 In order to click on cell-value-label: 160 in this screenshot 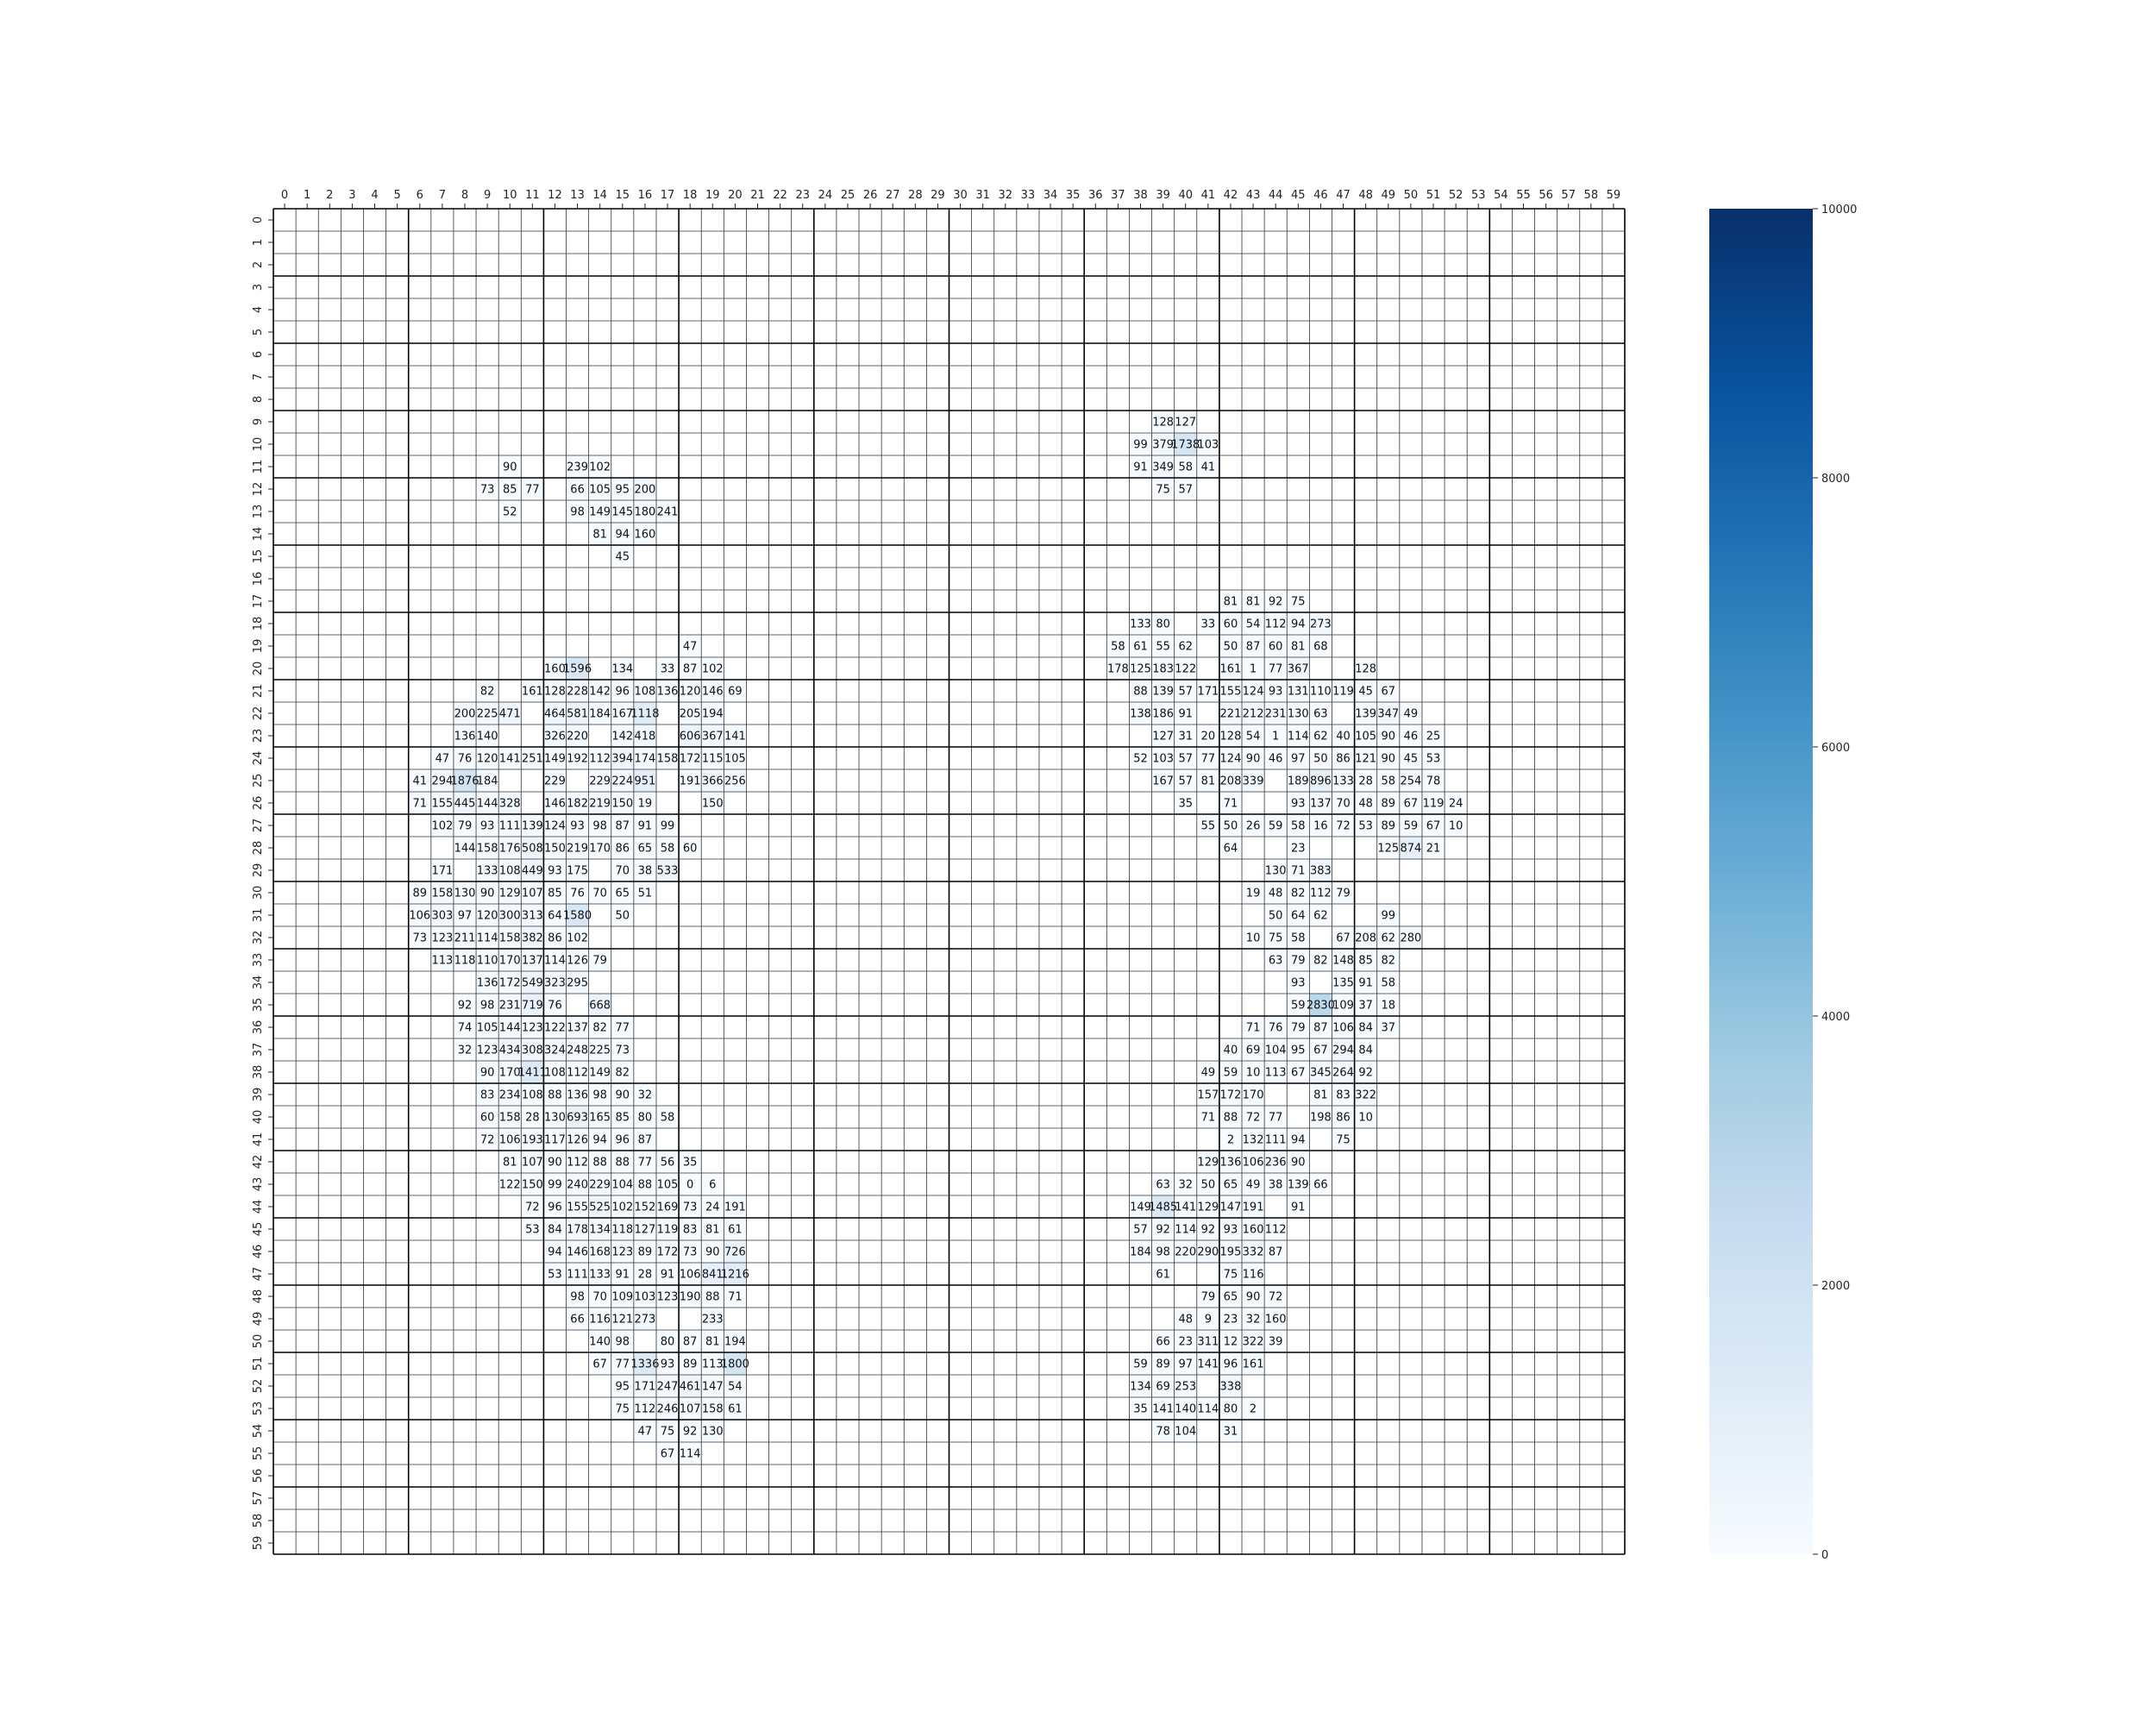, I will do `click(1253, 1231)`.